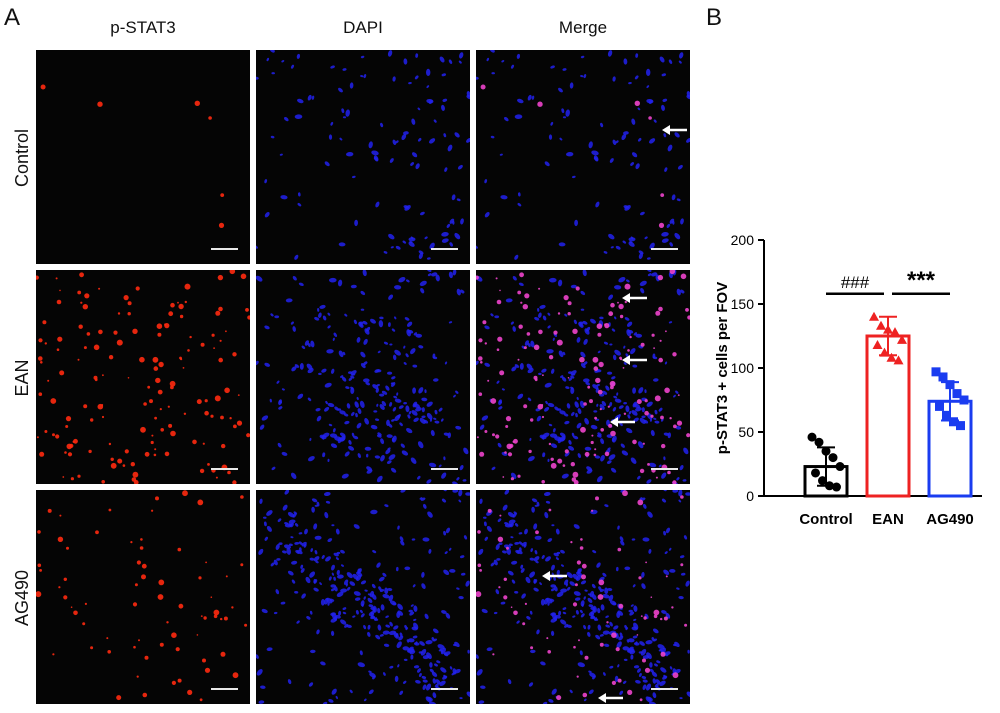  What do you see at coordinates (921, 280) in the screenshot?
I see `significance-label: ***` at bounding box center [921, 280].